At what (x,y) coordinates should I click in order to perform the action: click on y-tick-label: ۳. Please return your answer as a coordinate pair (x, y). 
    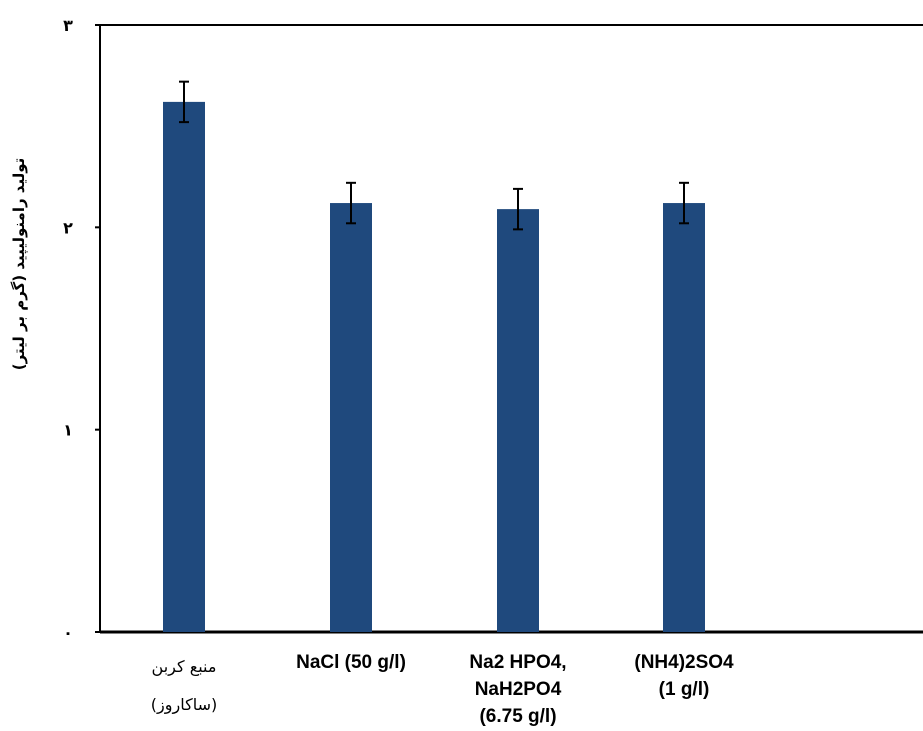
    Looking at the image, I should click on (68, 25).